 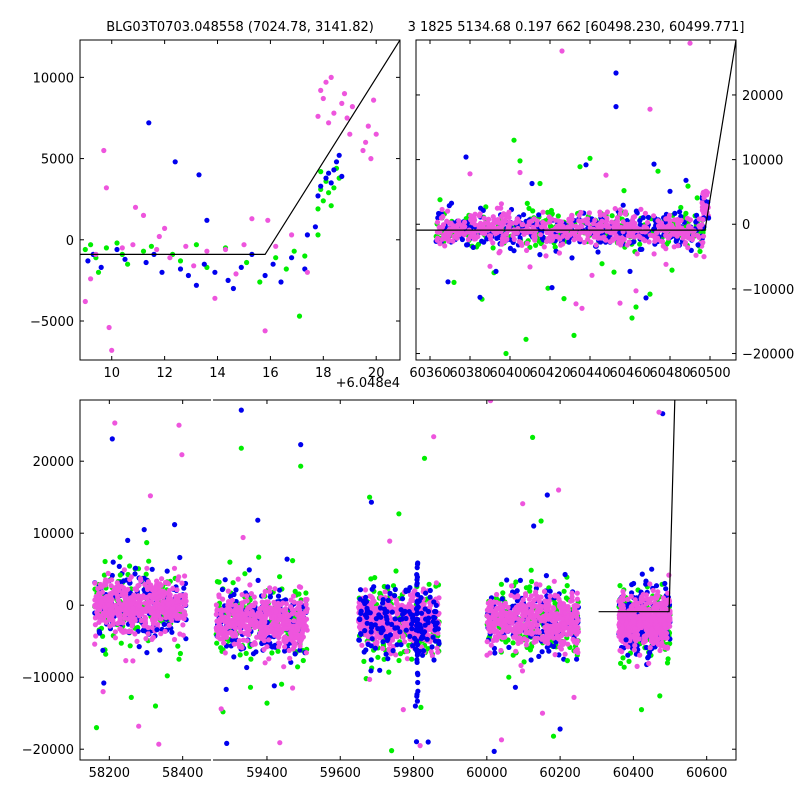 I want to click on tr-ytick-label: −20000, so click(x=768, y=355).